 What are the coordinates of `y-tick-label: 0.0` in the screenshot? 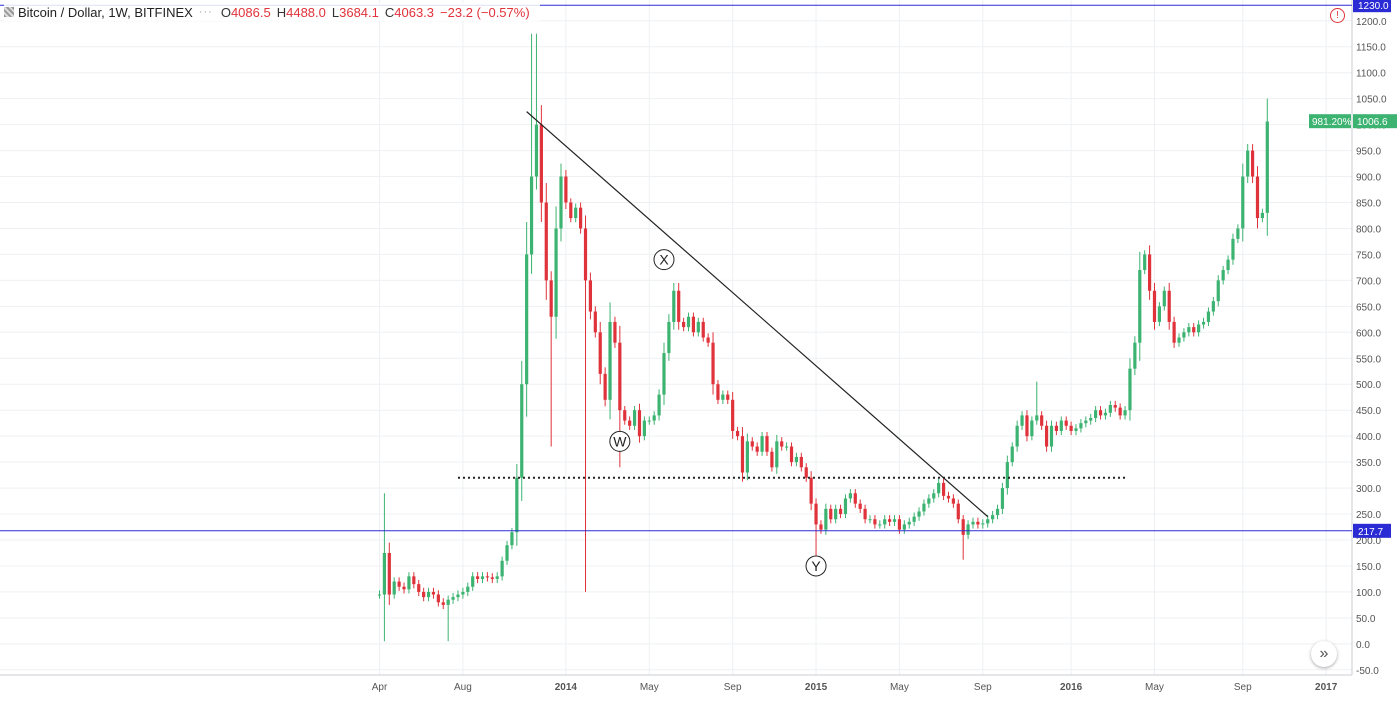 It's located at (1363, 645).